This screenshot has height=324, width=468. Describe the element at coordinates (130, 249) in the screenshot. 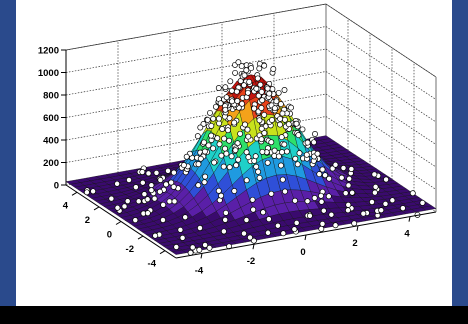

I see `y-tick-label: -2` at that location.